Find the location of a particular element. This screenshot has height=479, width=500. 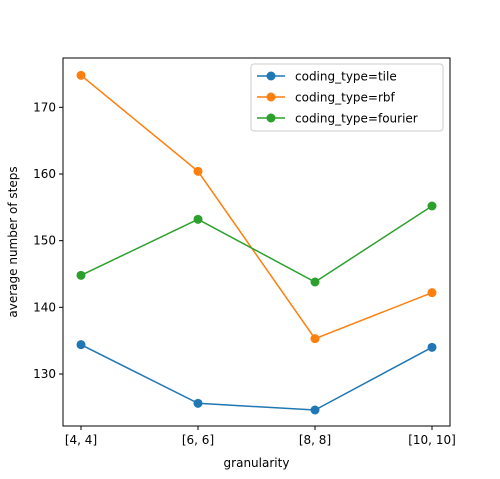

y-axis: 130 140 150 160 170 is located at coordinates (48, 240).